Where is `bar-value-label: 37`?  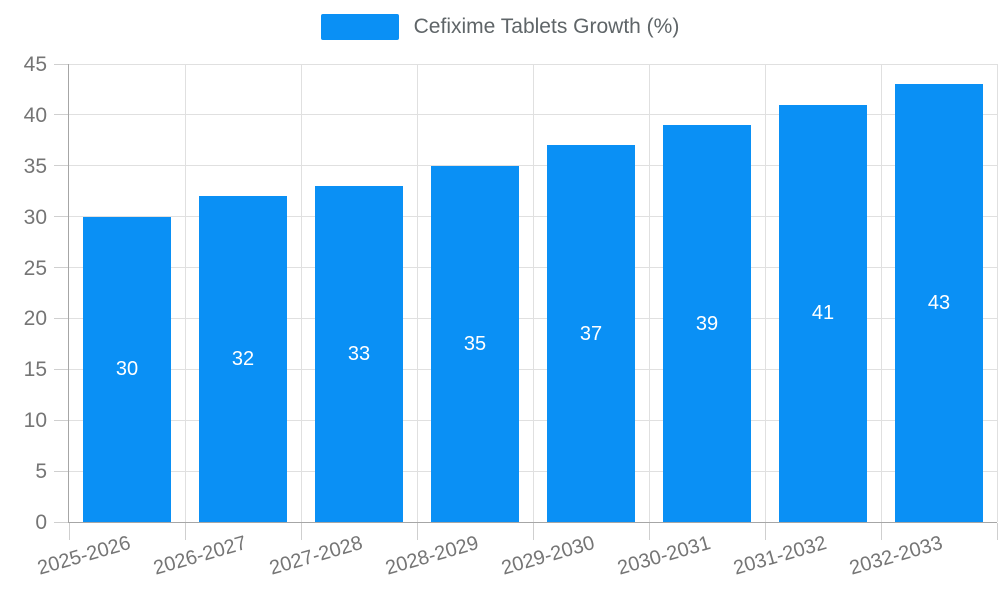 bar-value-label: 37 is located at coordinates (591, 334).